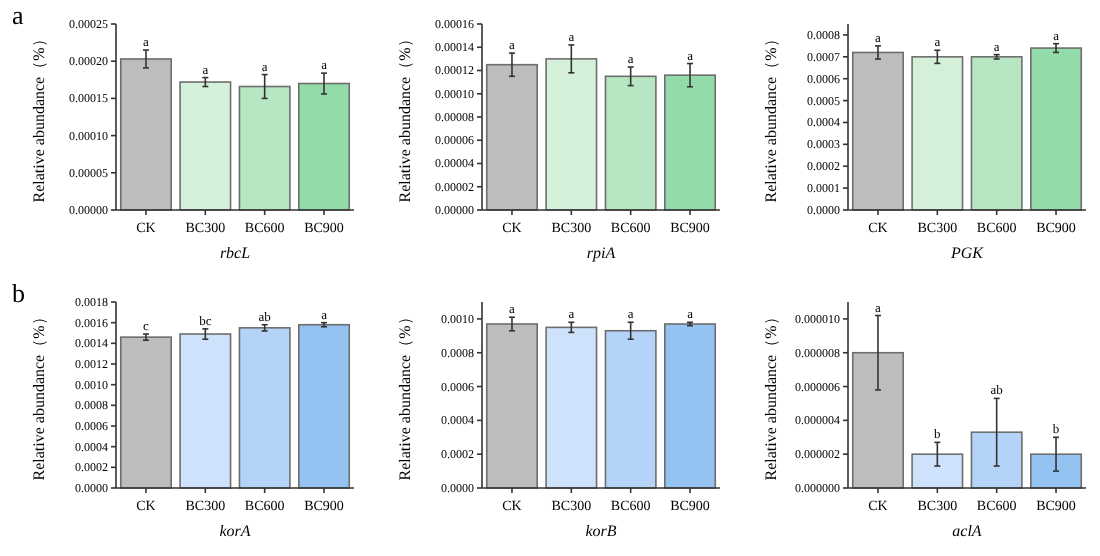  I want to click on x-axis-title: korA, so click(235, 531).